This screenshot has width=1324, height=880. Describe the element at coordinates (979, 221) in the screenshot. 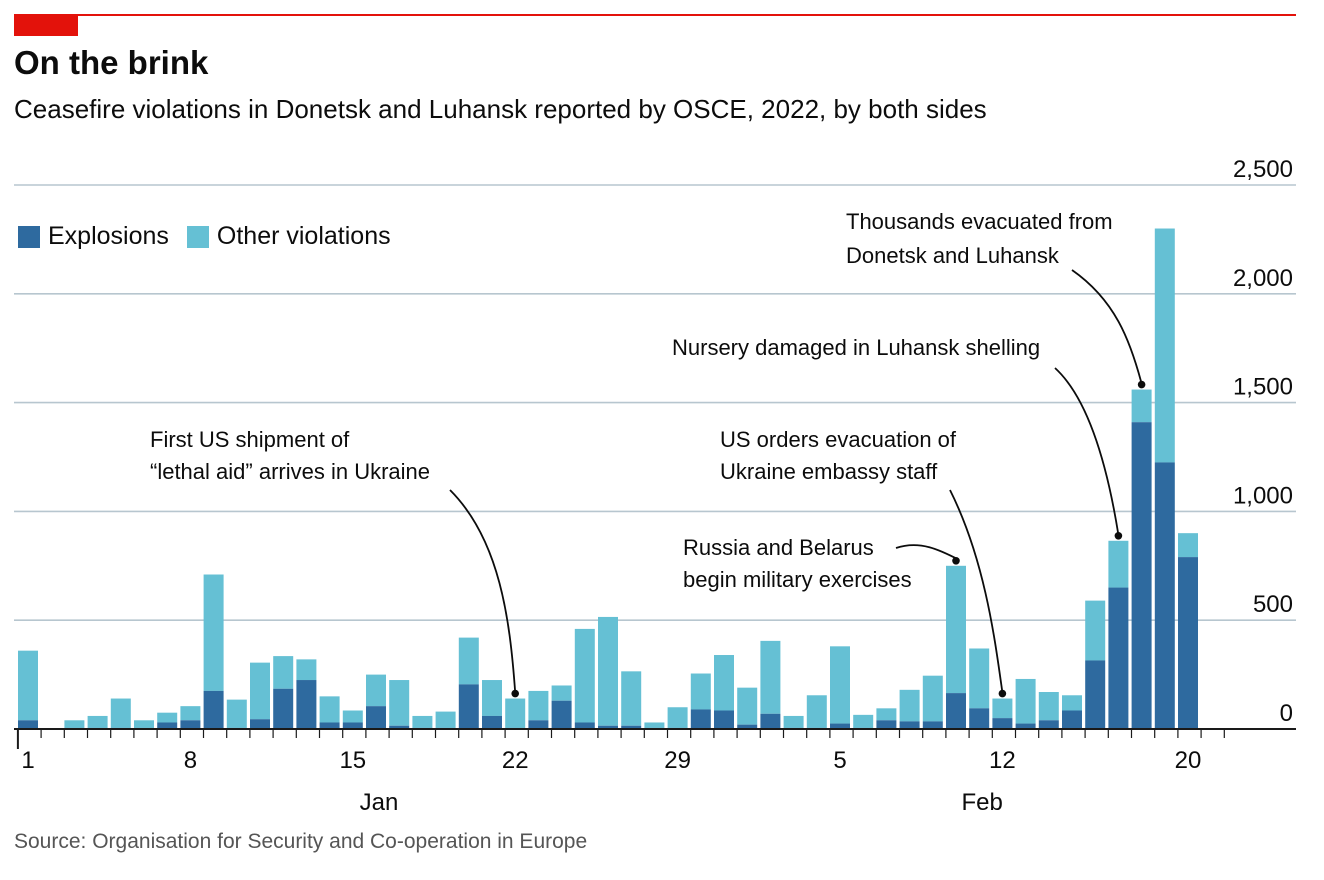

I see `annotation-text: Thousands evacuated from` at that location.